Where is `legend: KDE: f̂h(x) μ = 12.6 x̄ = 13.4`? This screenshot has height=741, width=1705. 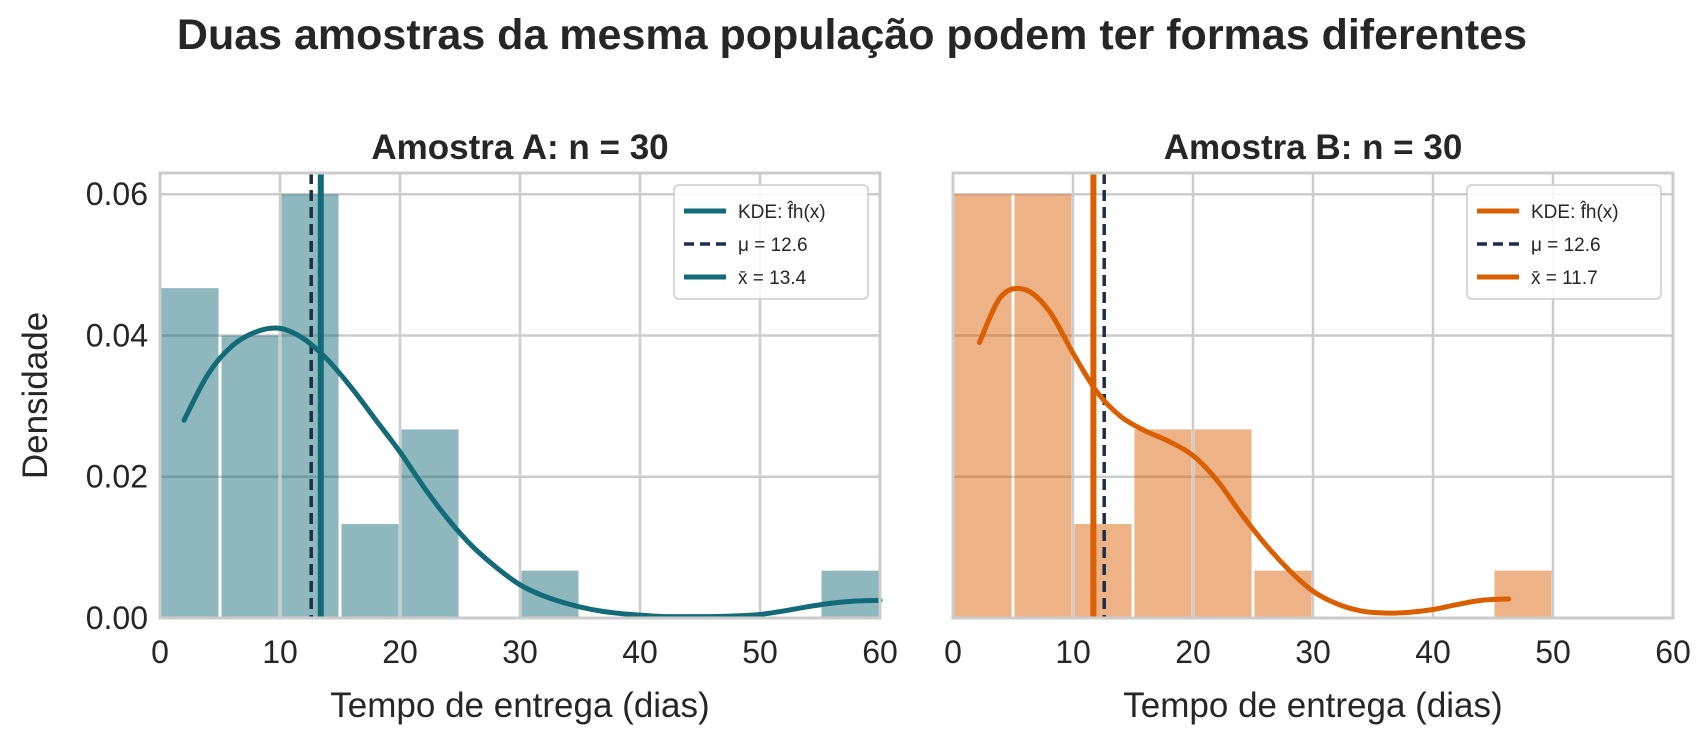 legend: KDE: f̂h(x) μ = 12.6 x̄ = 13.4 is located at coordinates (771, 242).